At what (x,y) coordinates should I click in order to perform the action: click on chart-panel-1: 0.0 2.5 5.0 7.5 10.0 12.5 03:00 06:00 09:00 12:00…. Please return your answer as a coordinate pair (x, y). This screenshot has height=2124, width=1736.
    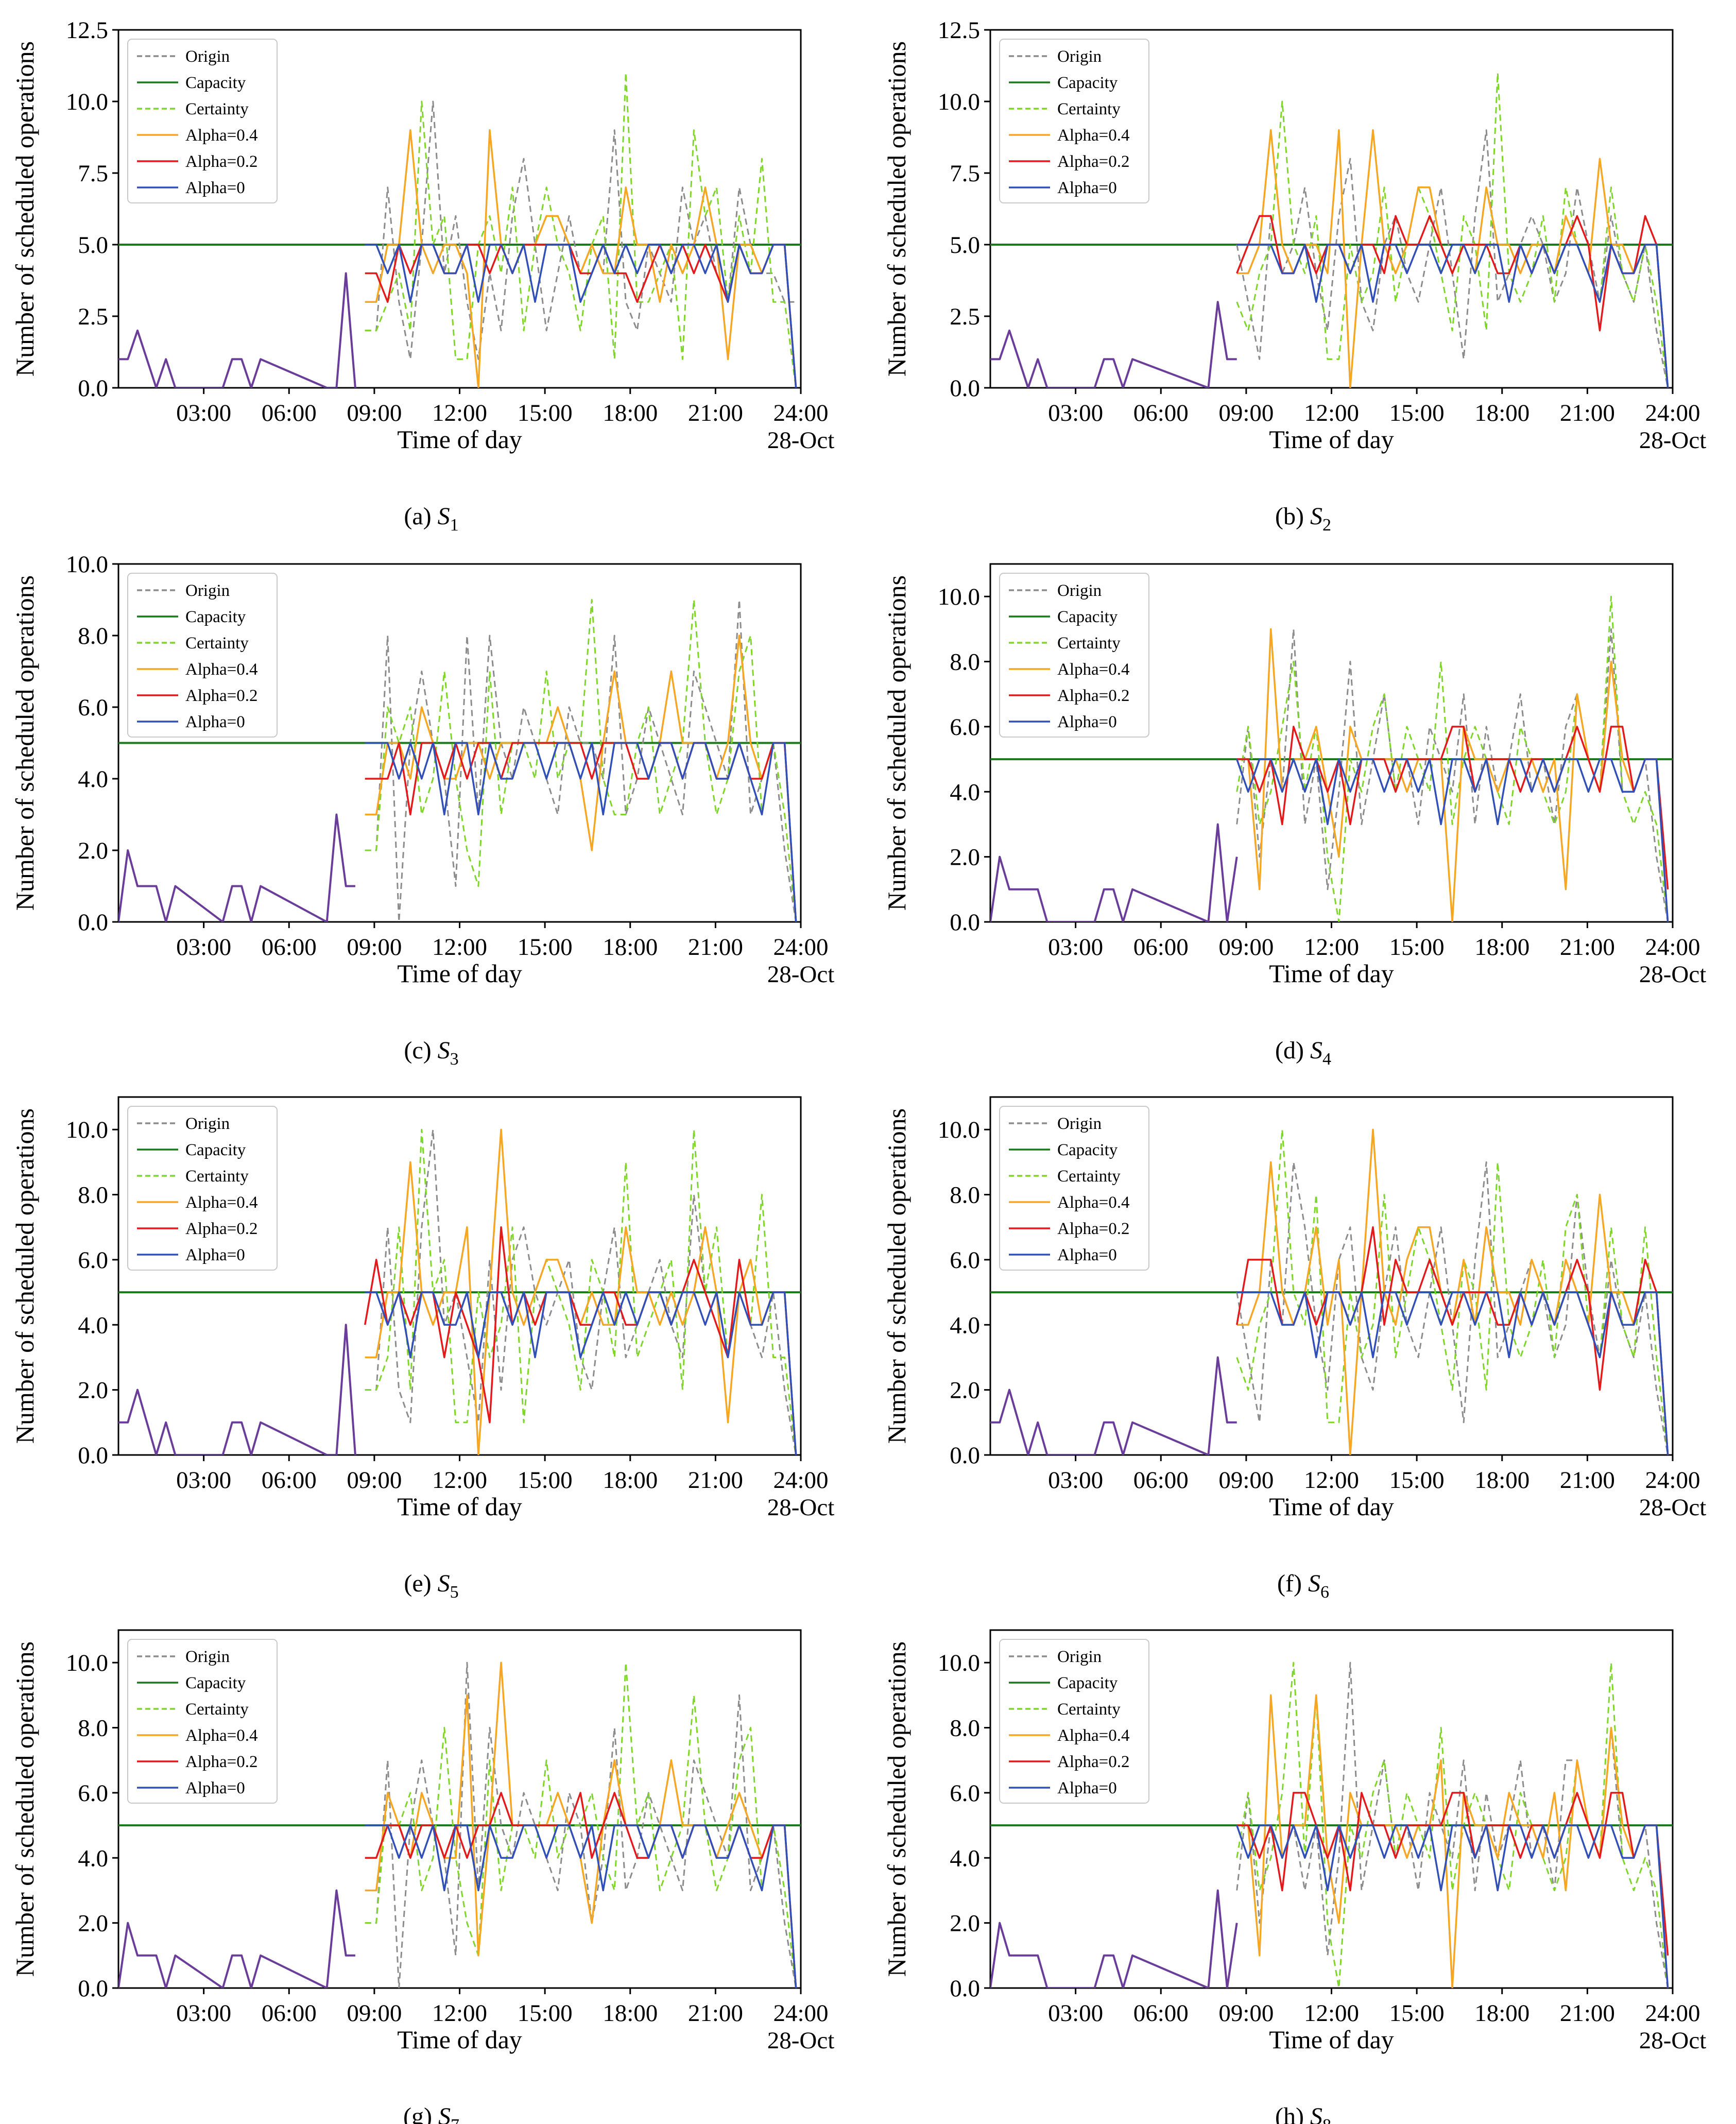
    Looking at the image, I should click on (422, 276).